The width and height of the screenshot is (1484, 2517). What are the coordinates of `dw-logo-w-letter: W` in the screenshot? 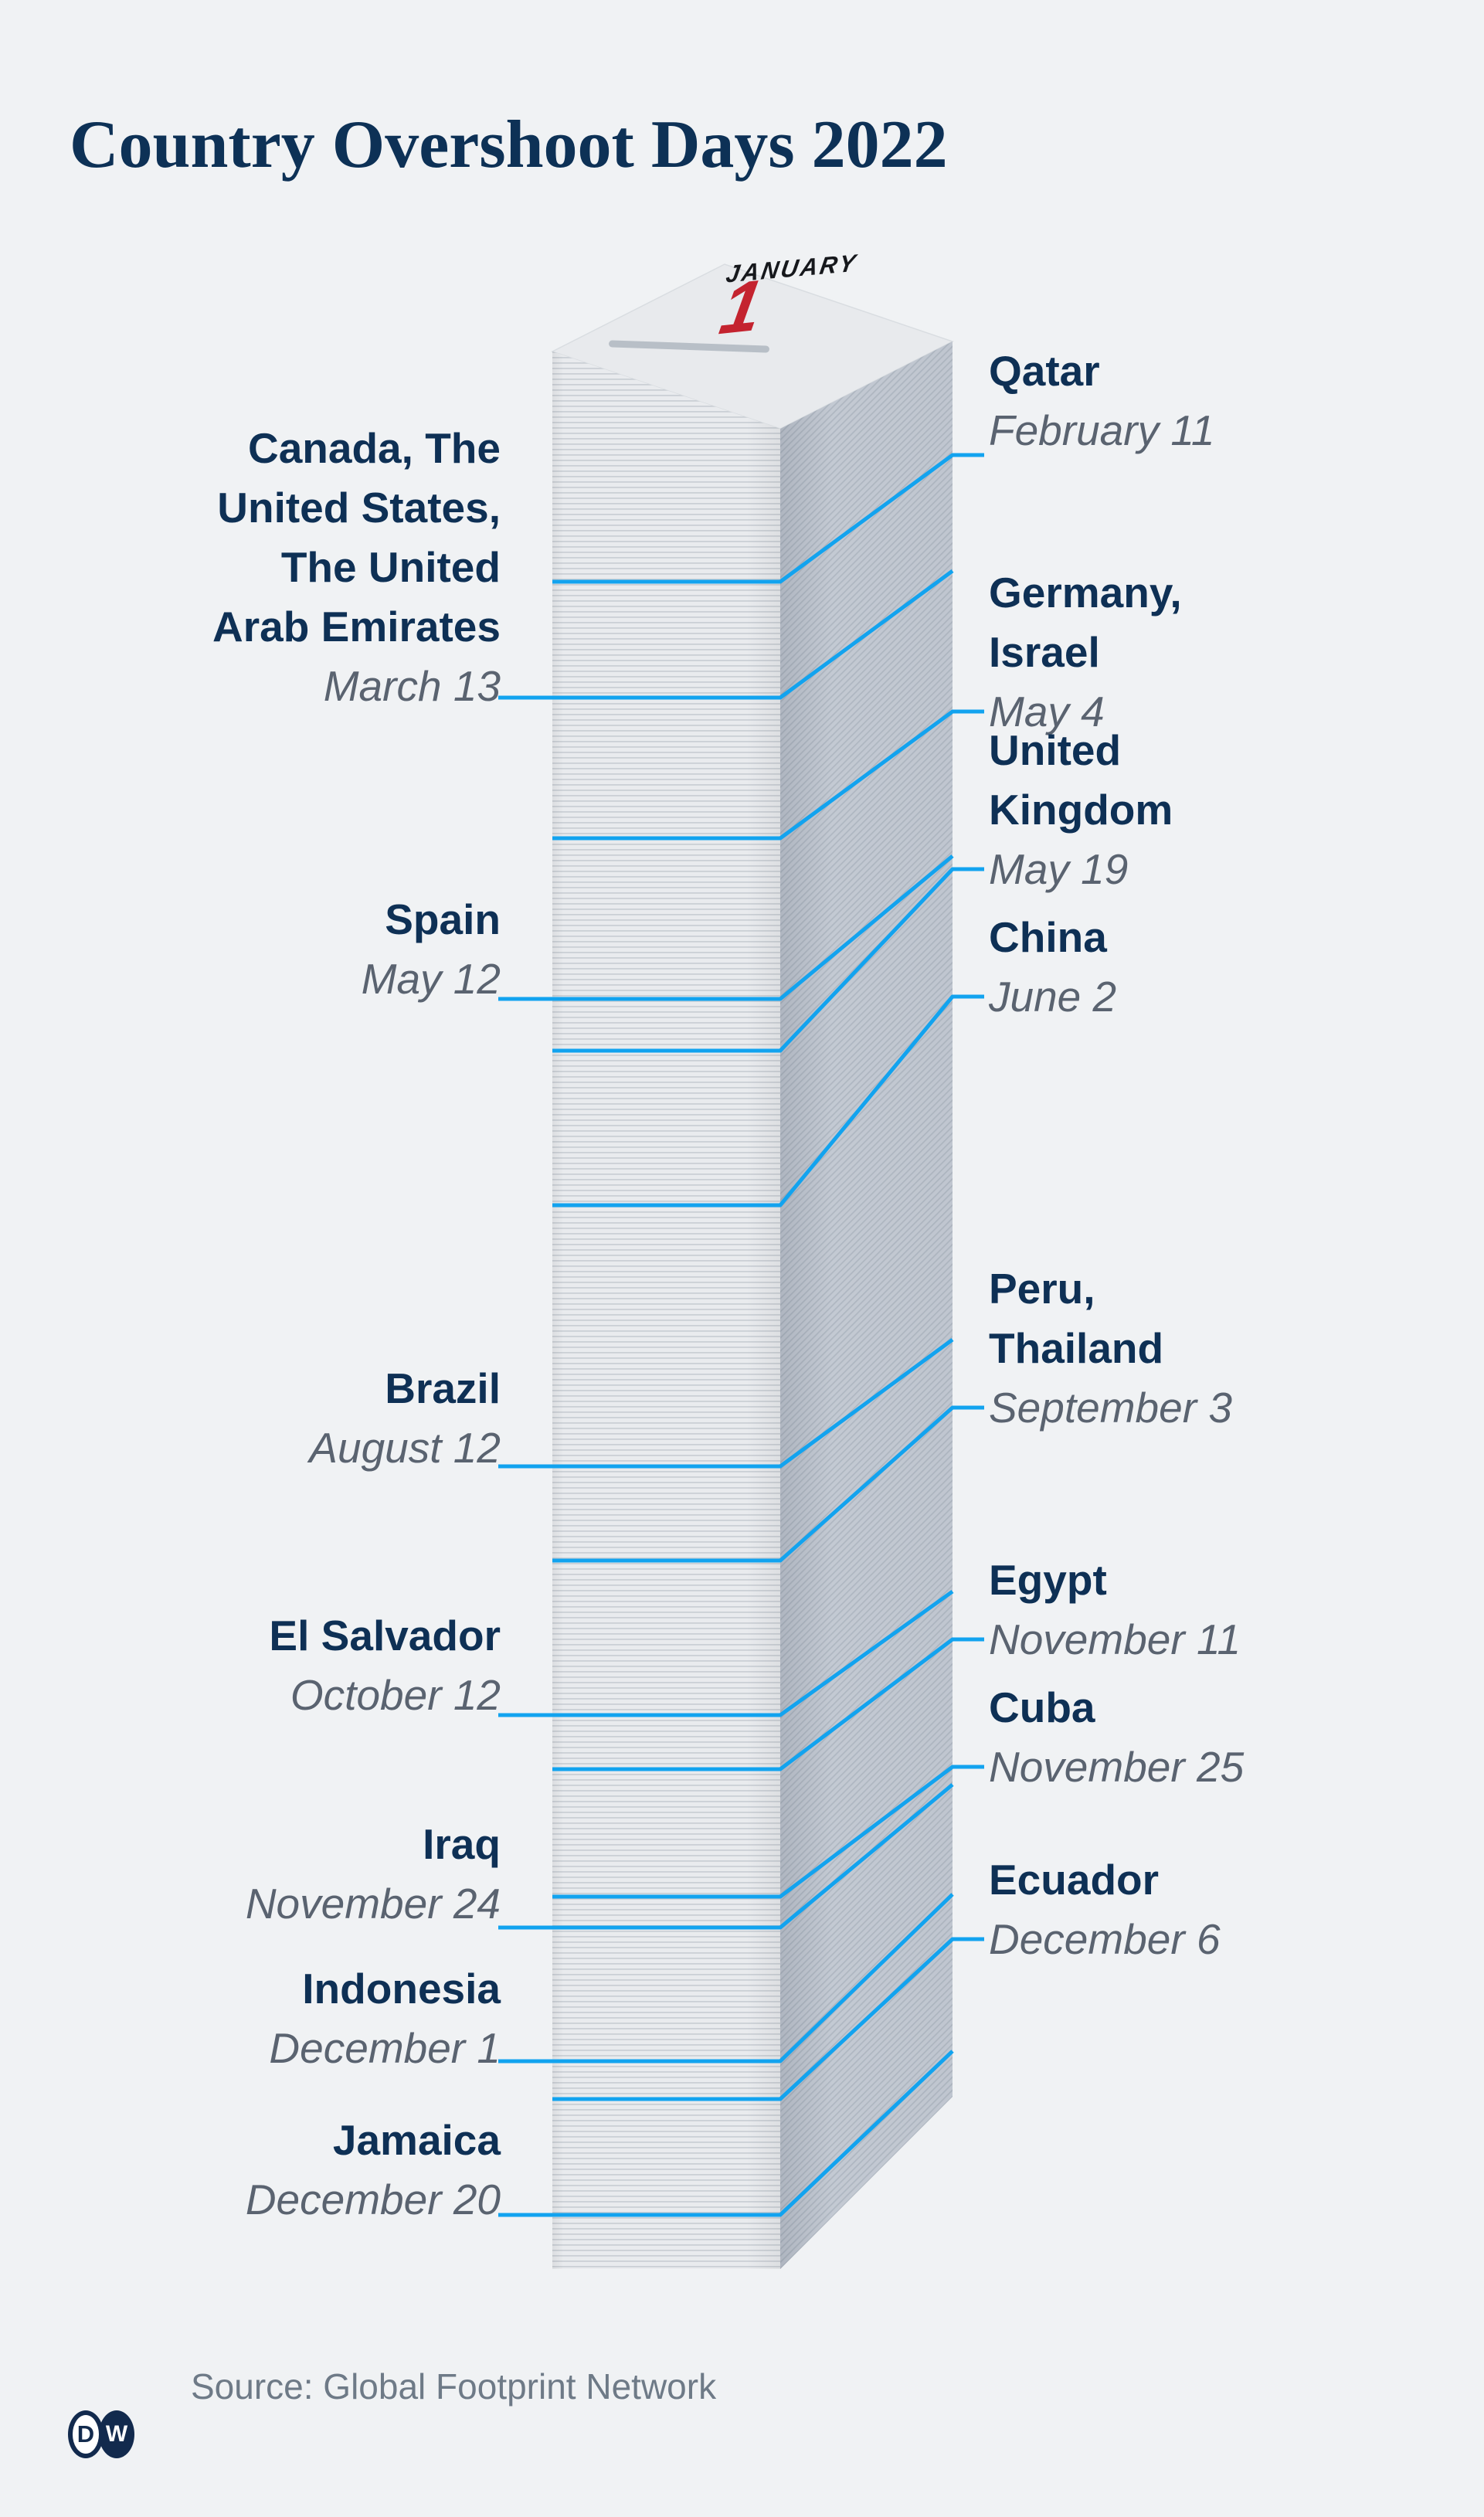 It's located at (116, 2434).